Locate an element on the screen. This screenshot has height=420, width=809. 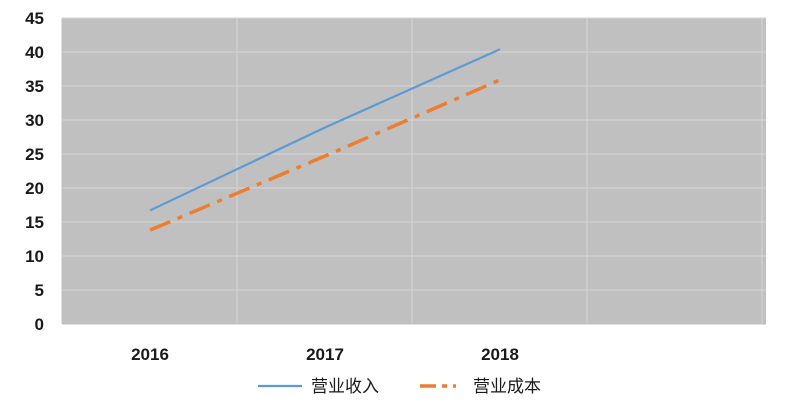
y-tick-label: 5 is located at coordinates (39, 290).